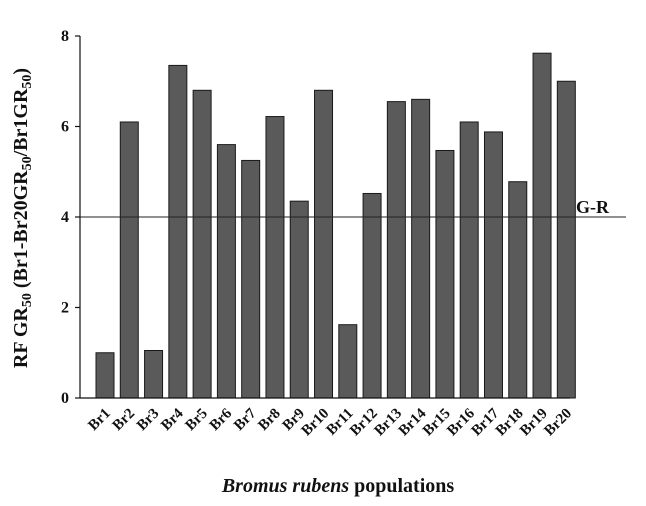 The height and width of the screenshot is (506, 646). What do you see at coordinates (542, 225) in the screenshot?
I see `bar-br19` at bounding box center [542, 225].